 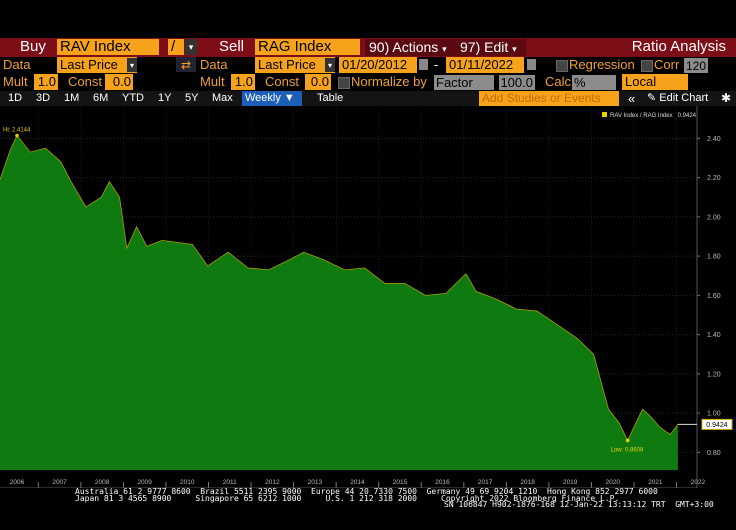 I want to click on x-tick-label: 2014, so click(x=357, y=482).